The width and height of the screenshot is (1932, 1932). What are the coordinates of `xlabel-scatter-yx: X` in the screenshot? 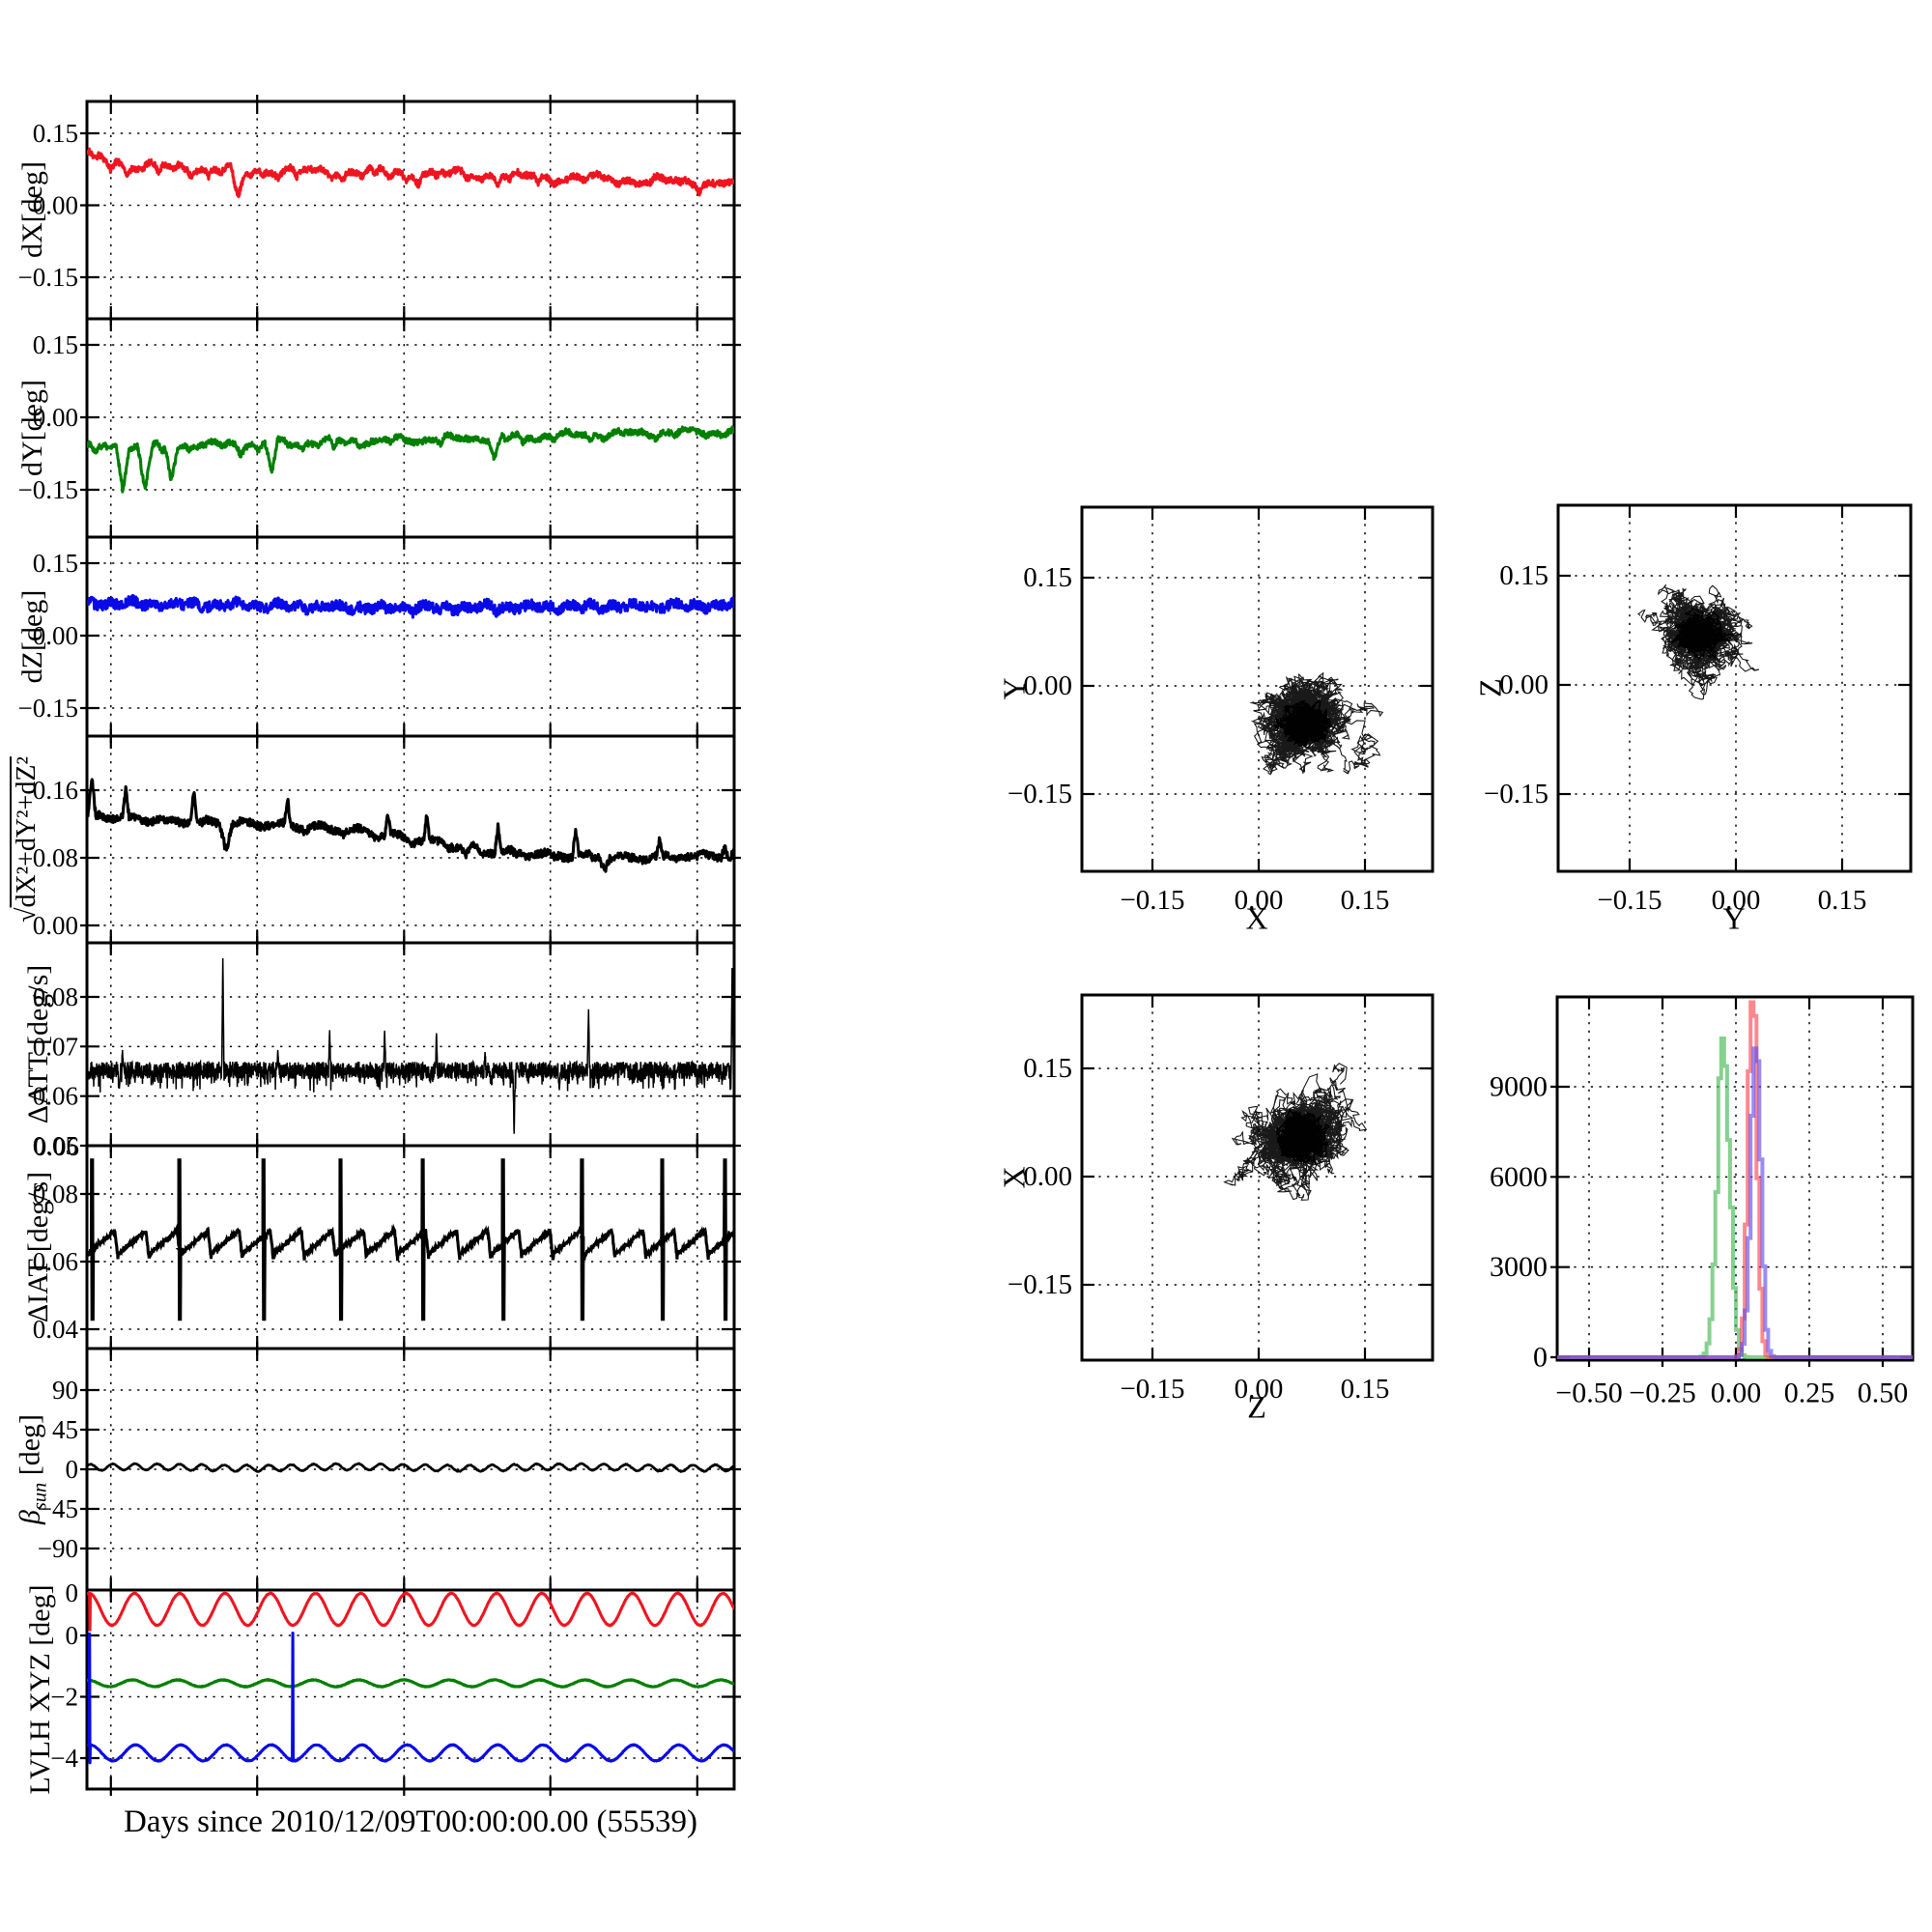 It's located at (1256, 918).